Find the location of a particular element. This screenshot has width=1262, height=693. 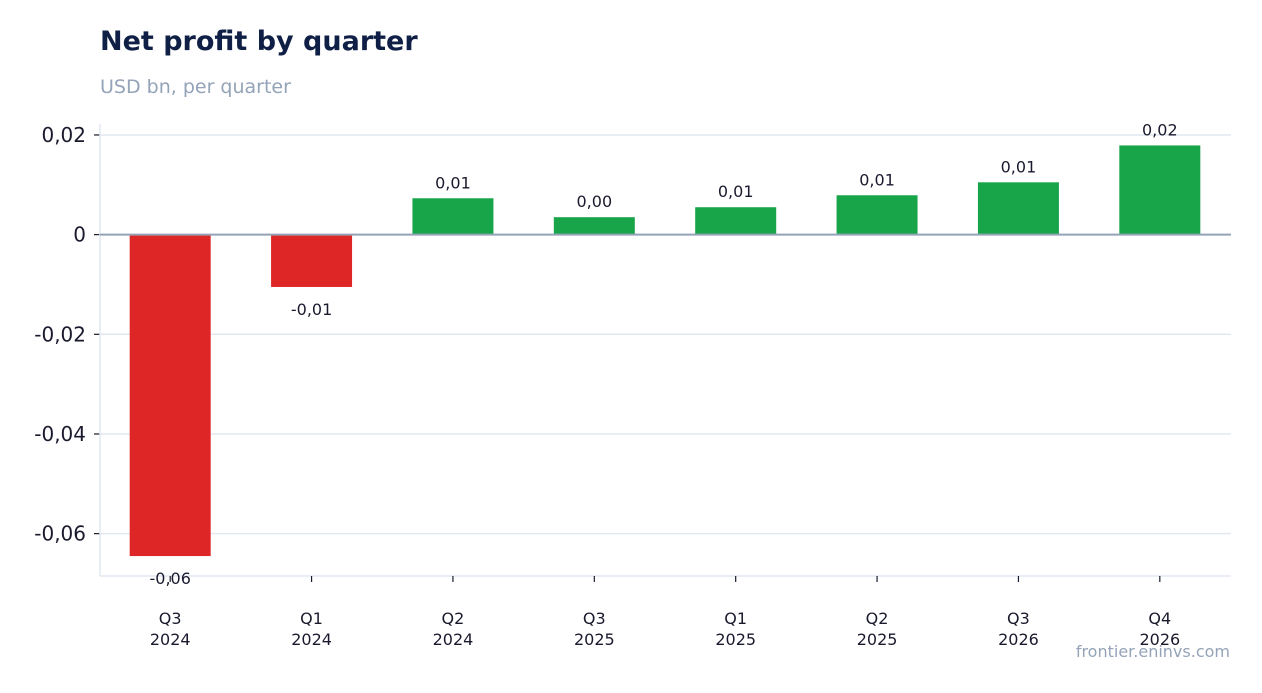

data-label: -0,01 is located at coordinates (311, 309).